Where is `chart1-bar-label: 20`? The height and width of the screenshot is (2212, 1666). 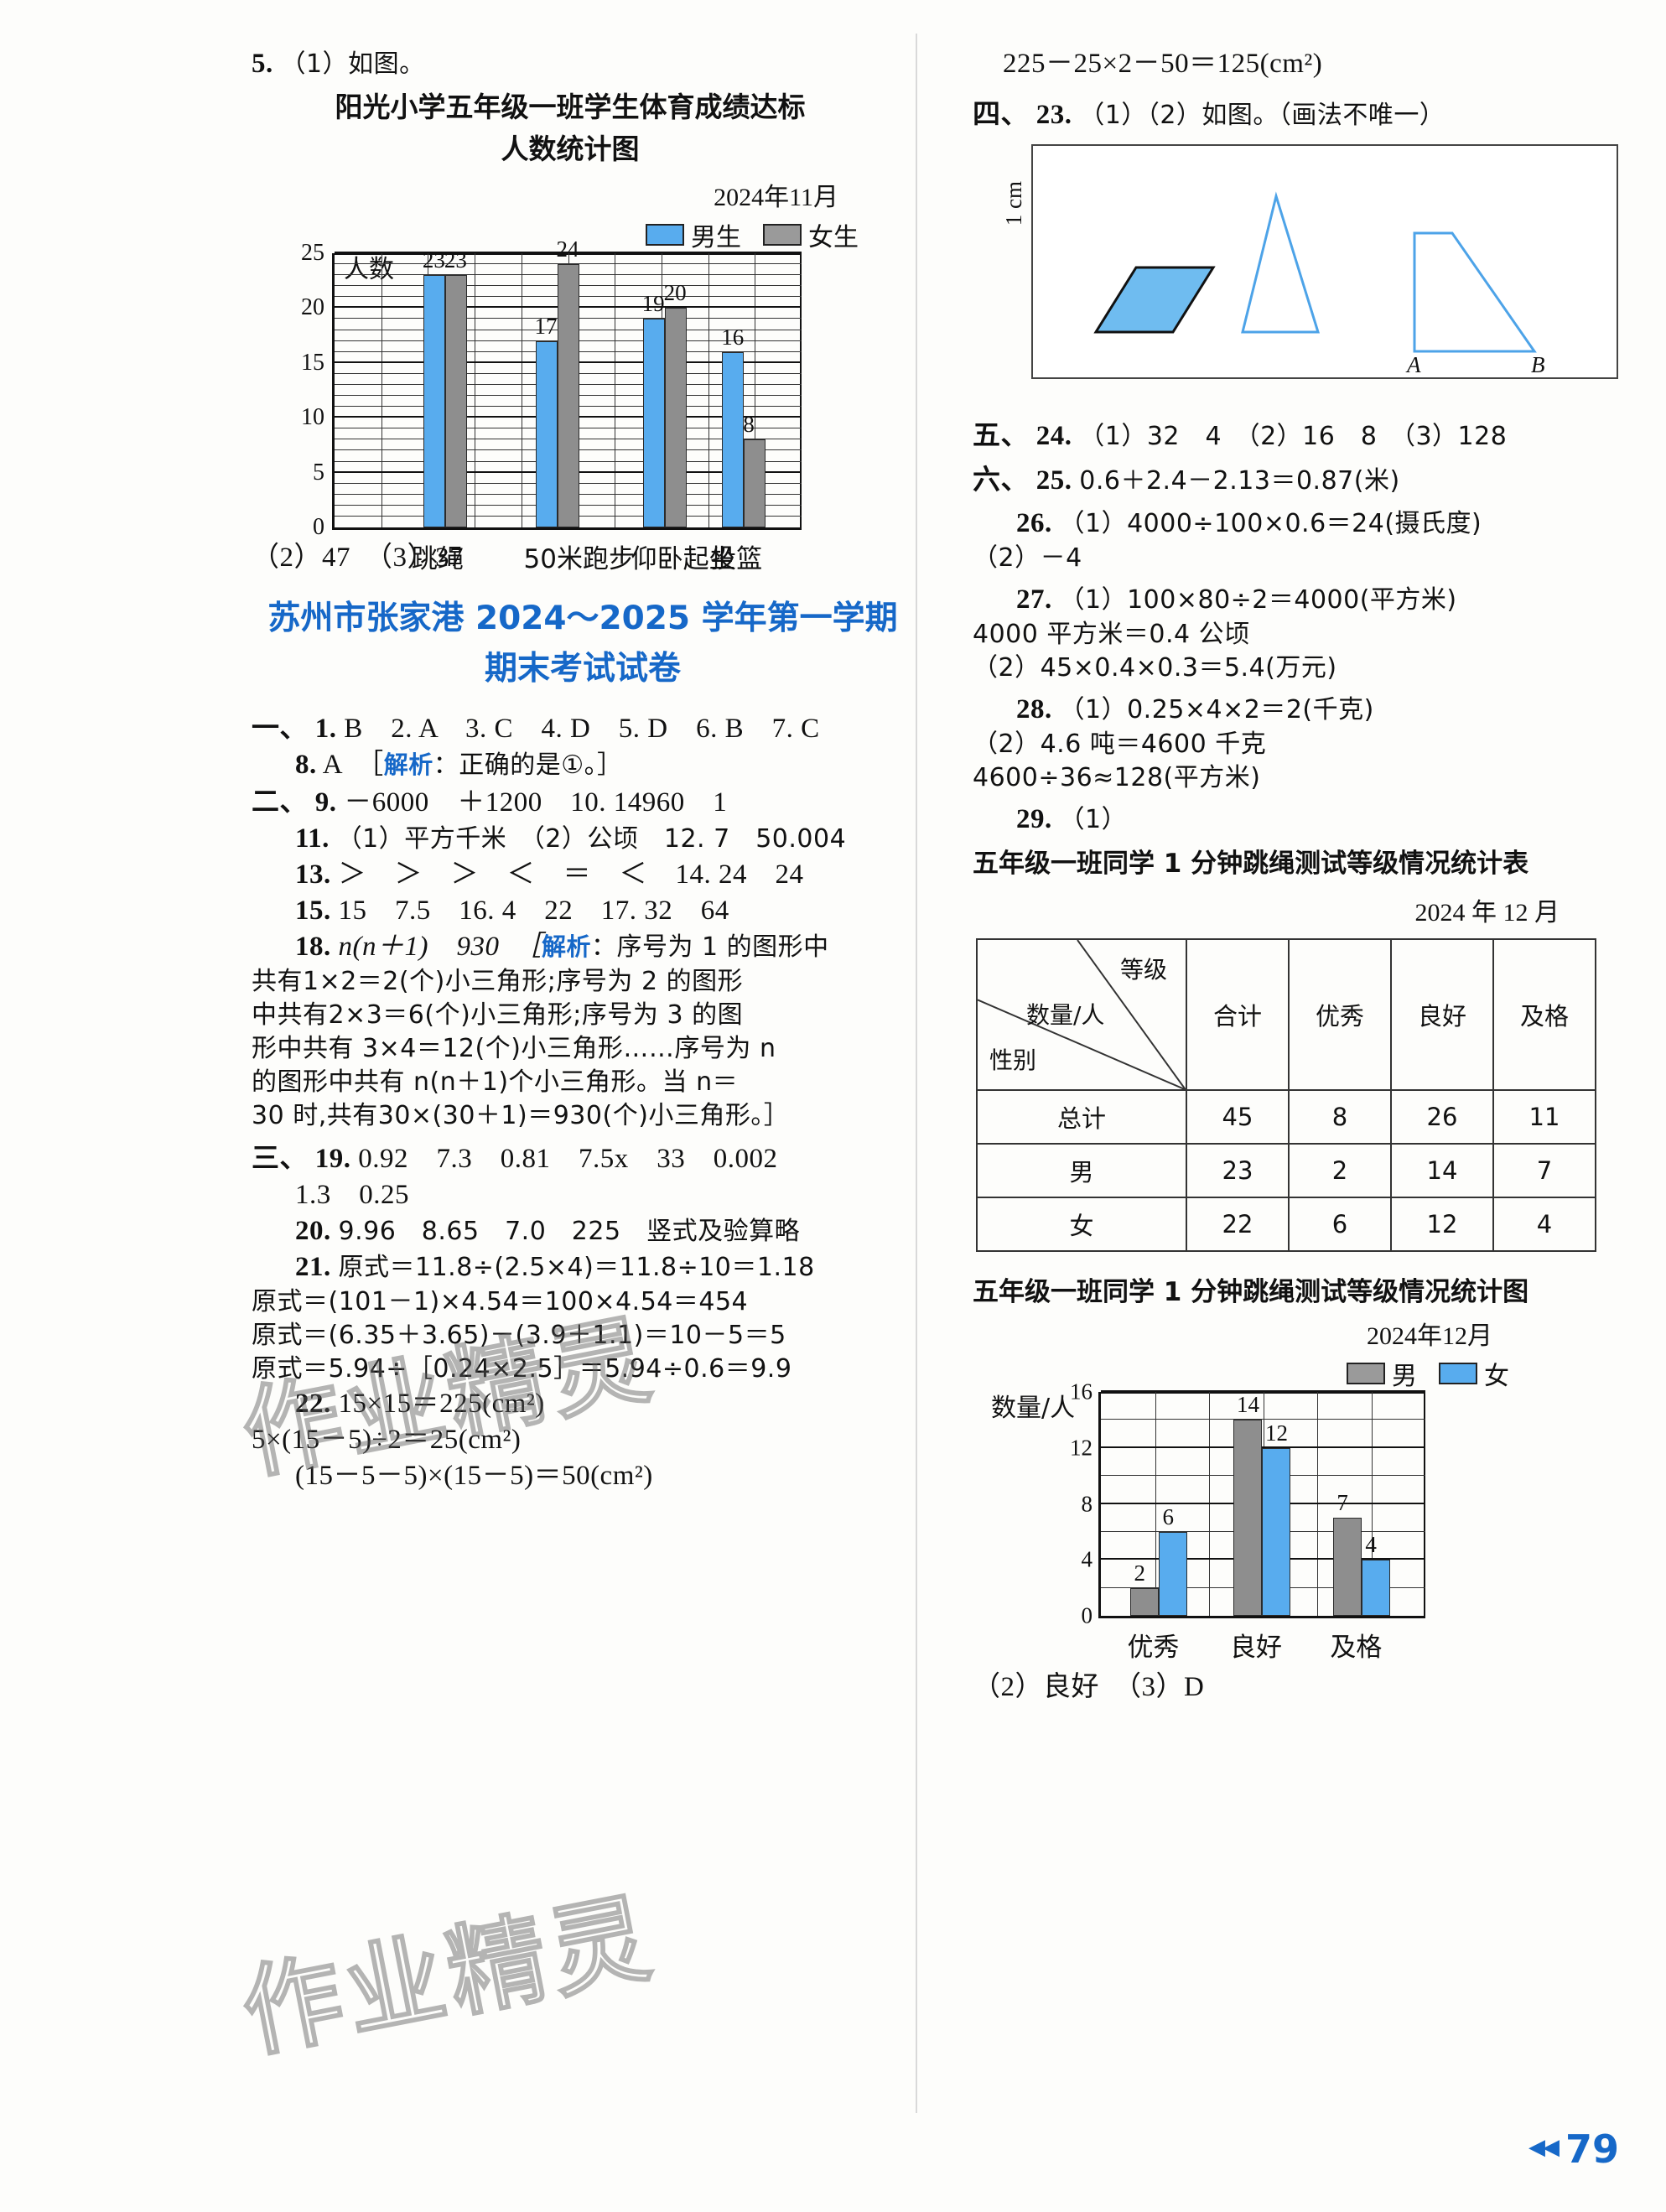
chart1-bar-label: 20 is located at coordinates (675, 293).